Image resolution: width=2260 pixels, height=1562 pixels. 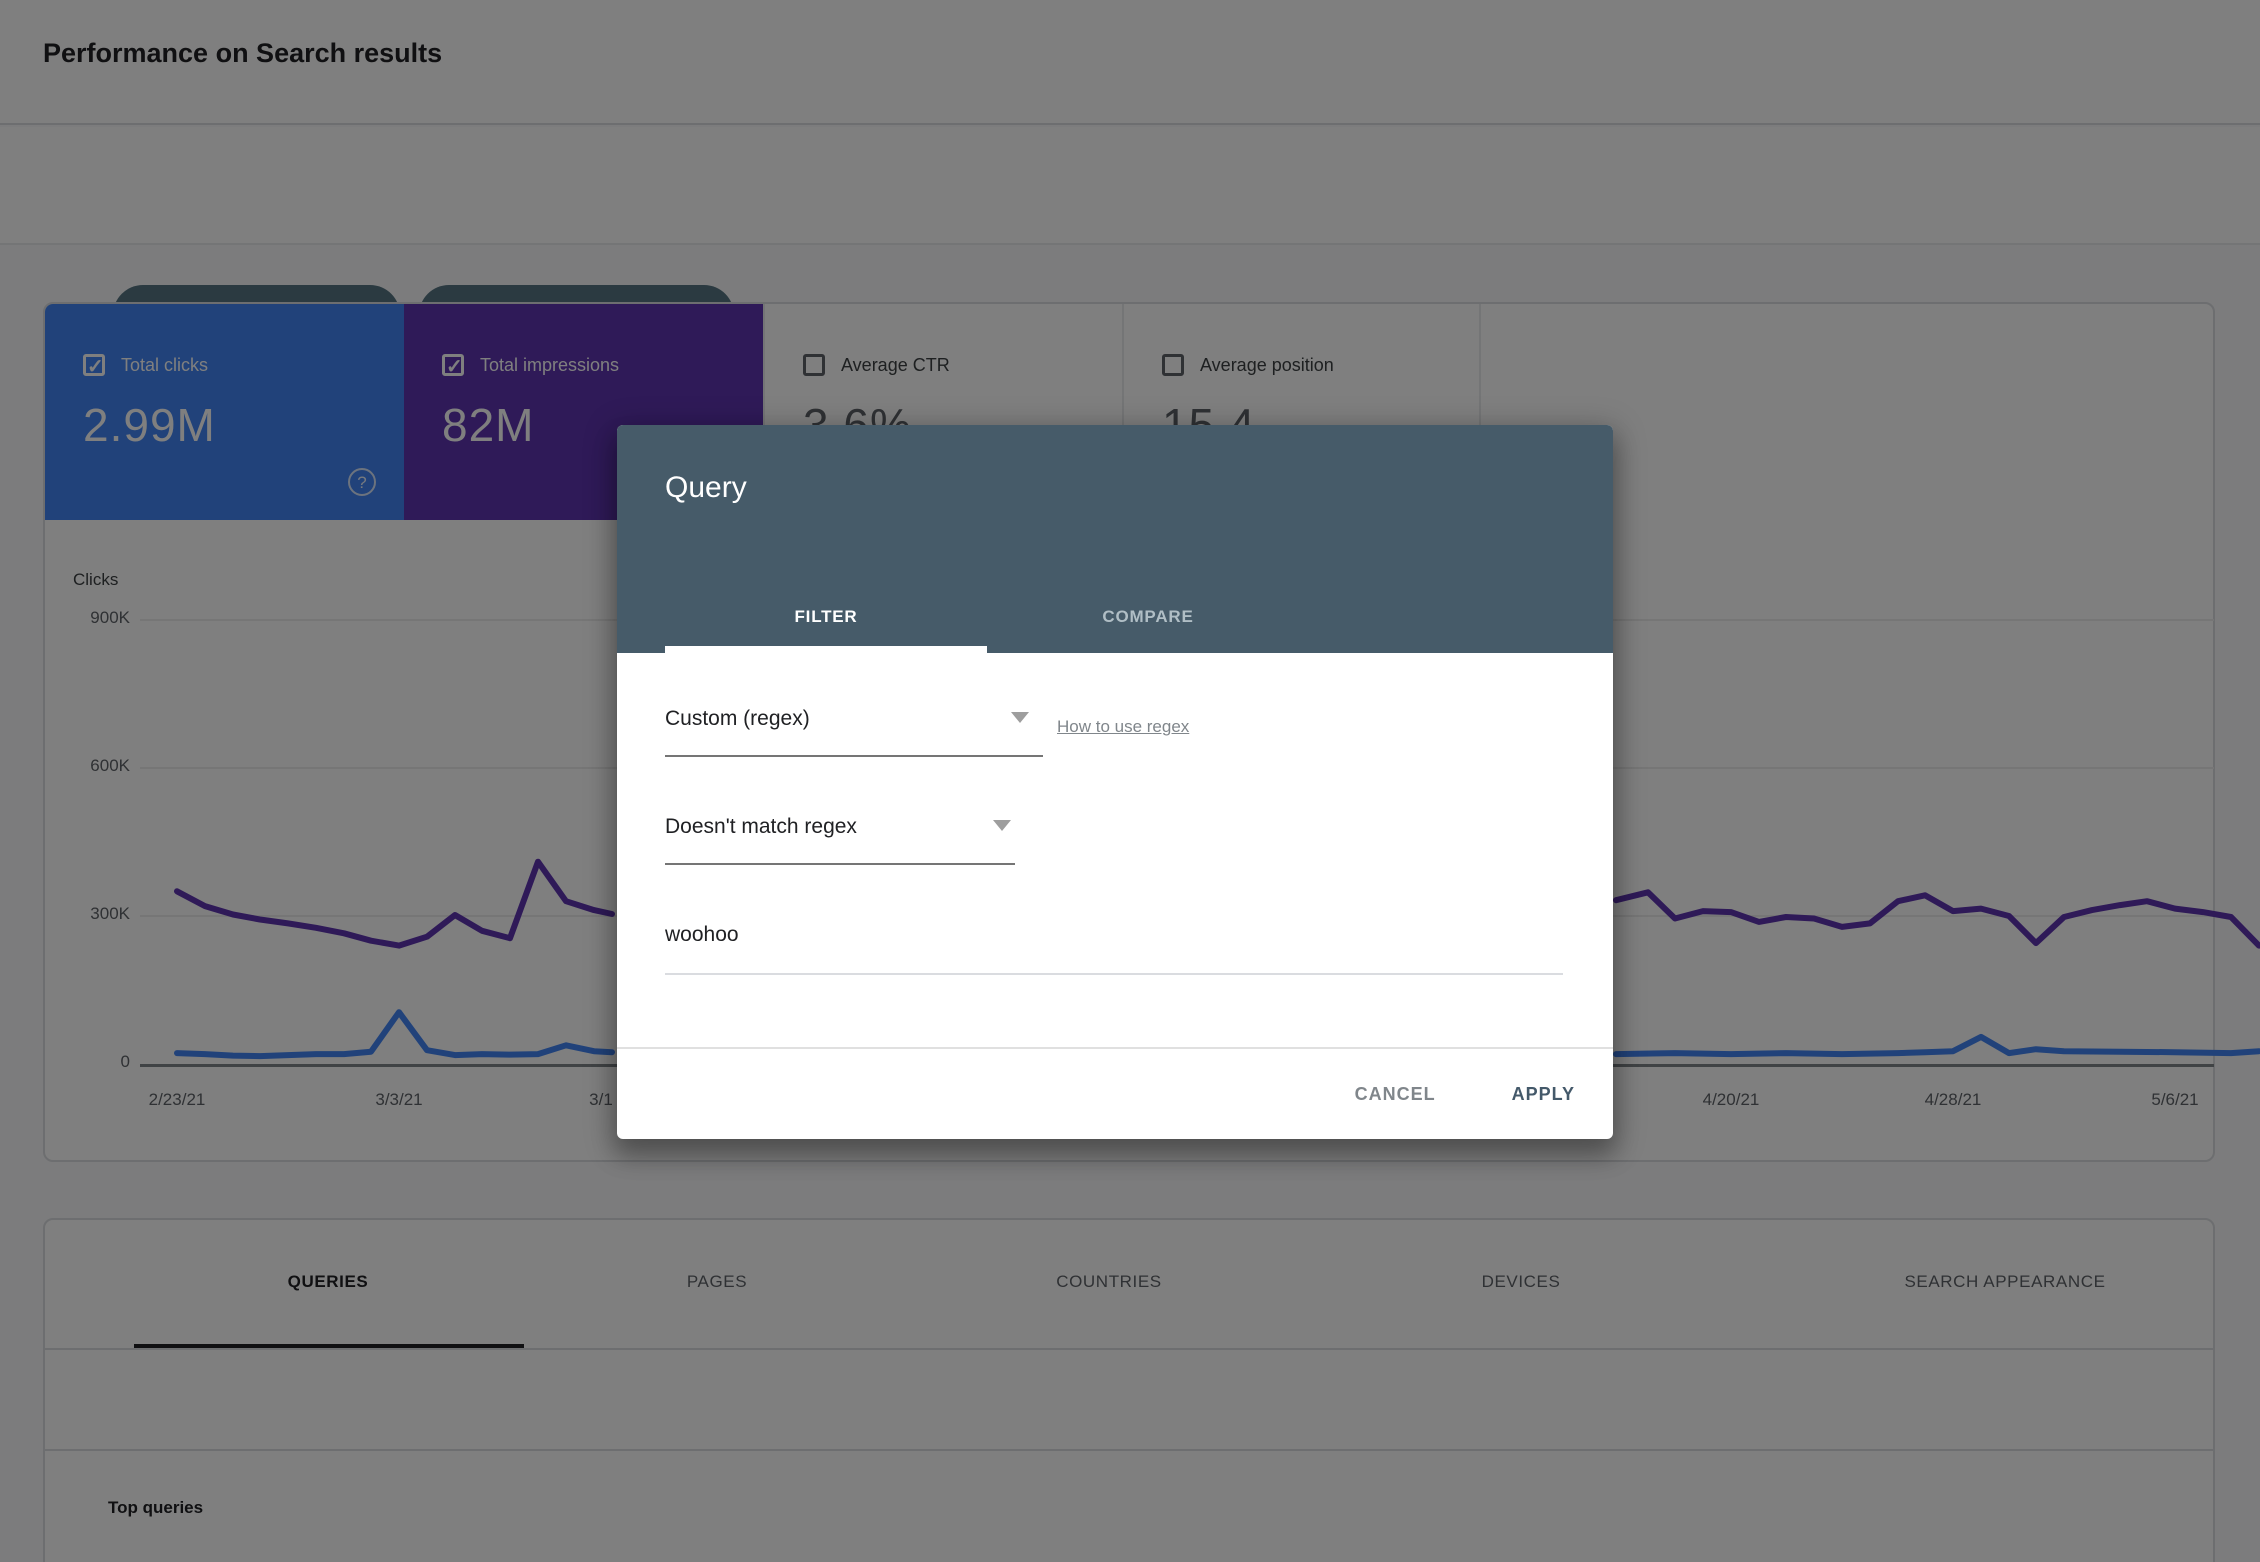 What do you see at coordinates (706, 487) in the screenshot?
I see `dialog-title: Query` at bounding box center [706, 487].